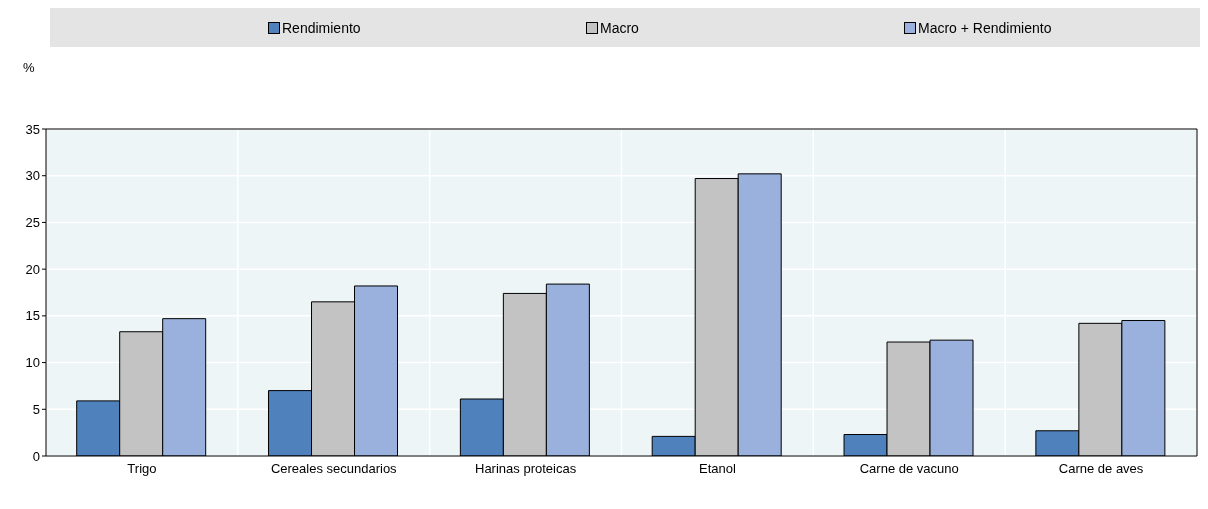  What do you see at coordinates (32, 223) in the screenshot?
I see `y-tick-label: 25` at bounding box center [32, 223].